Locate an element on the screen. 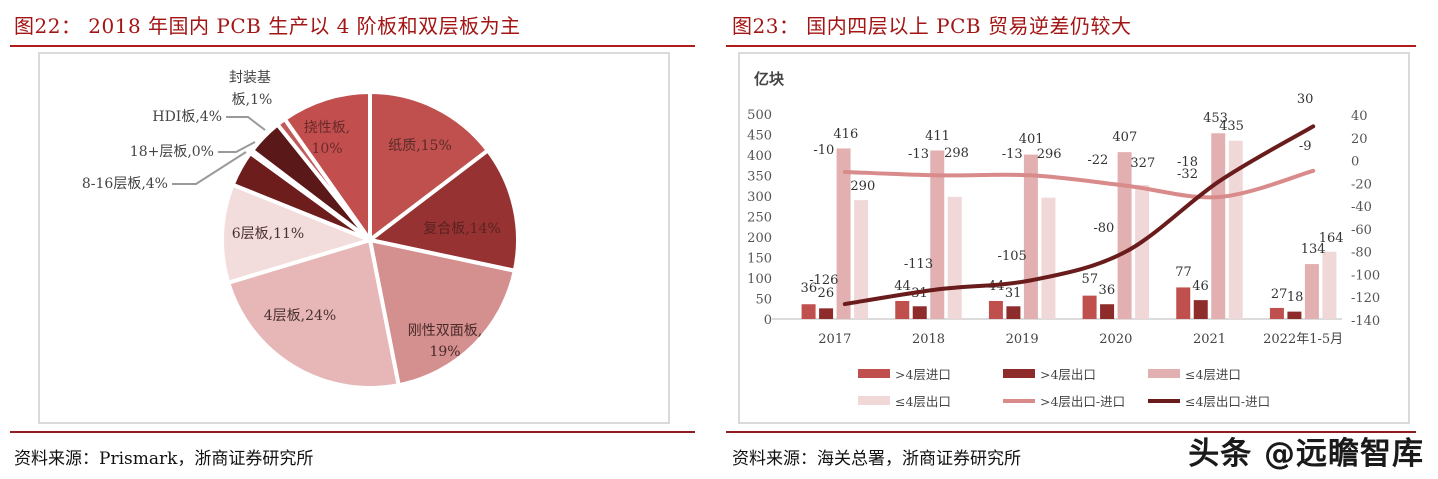  y2-tick: -60 is located at coordinates (1361, 230).